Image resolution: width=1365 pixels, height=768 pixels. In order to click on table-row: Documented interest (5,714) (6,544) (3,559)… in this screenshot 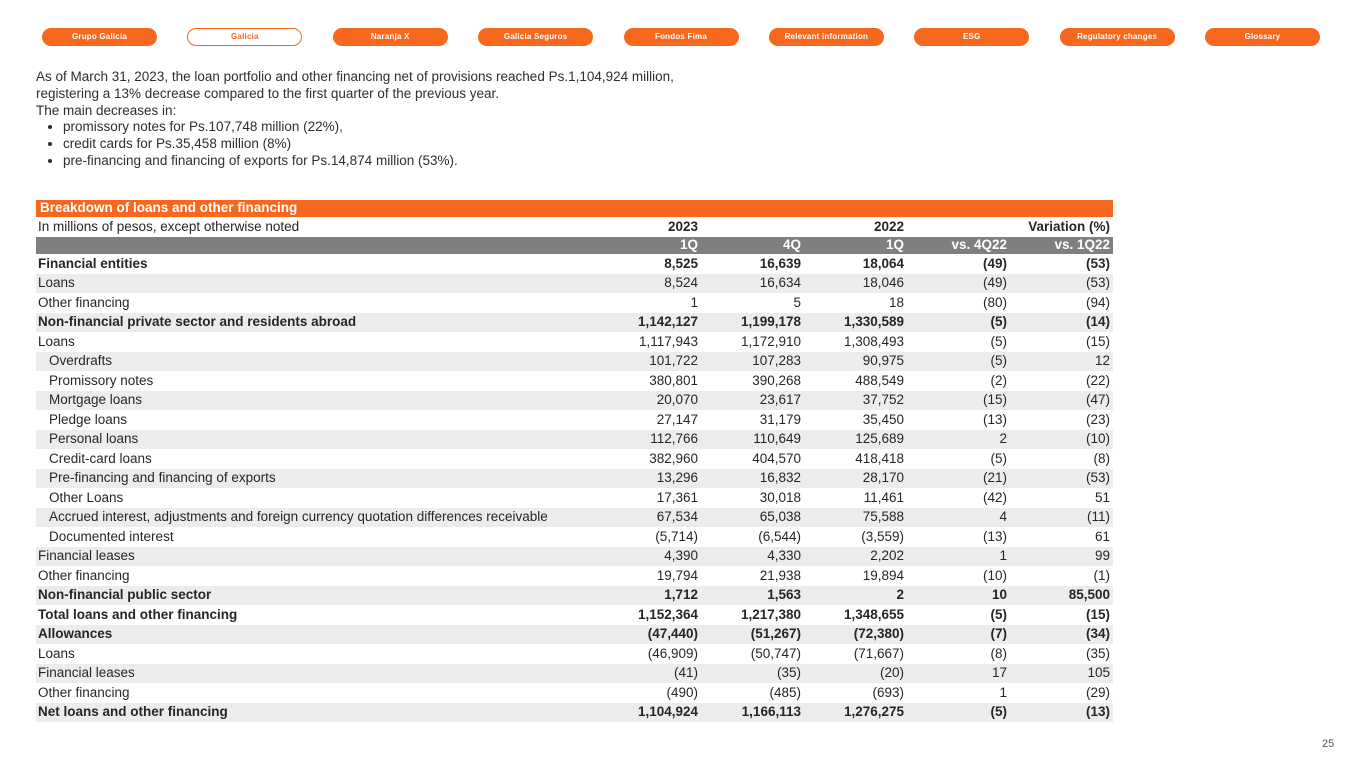, I will do `click(574, 537)`.